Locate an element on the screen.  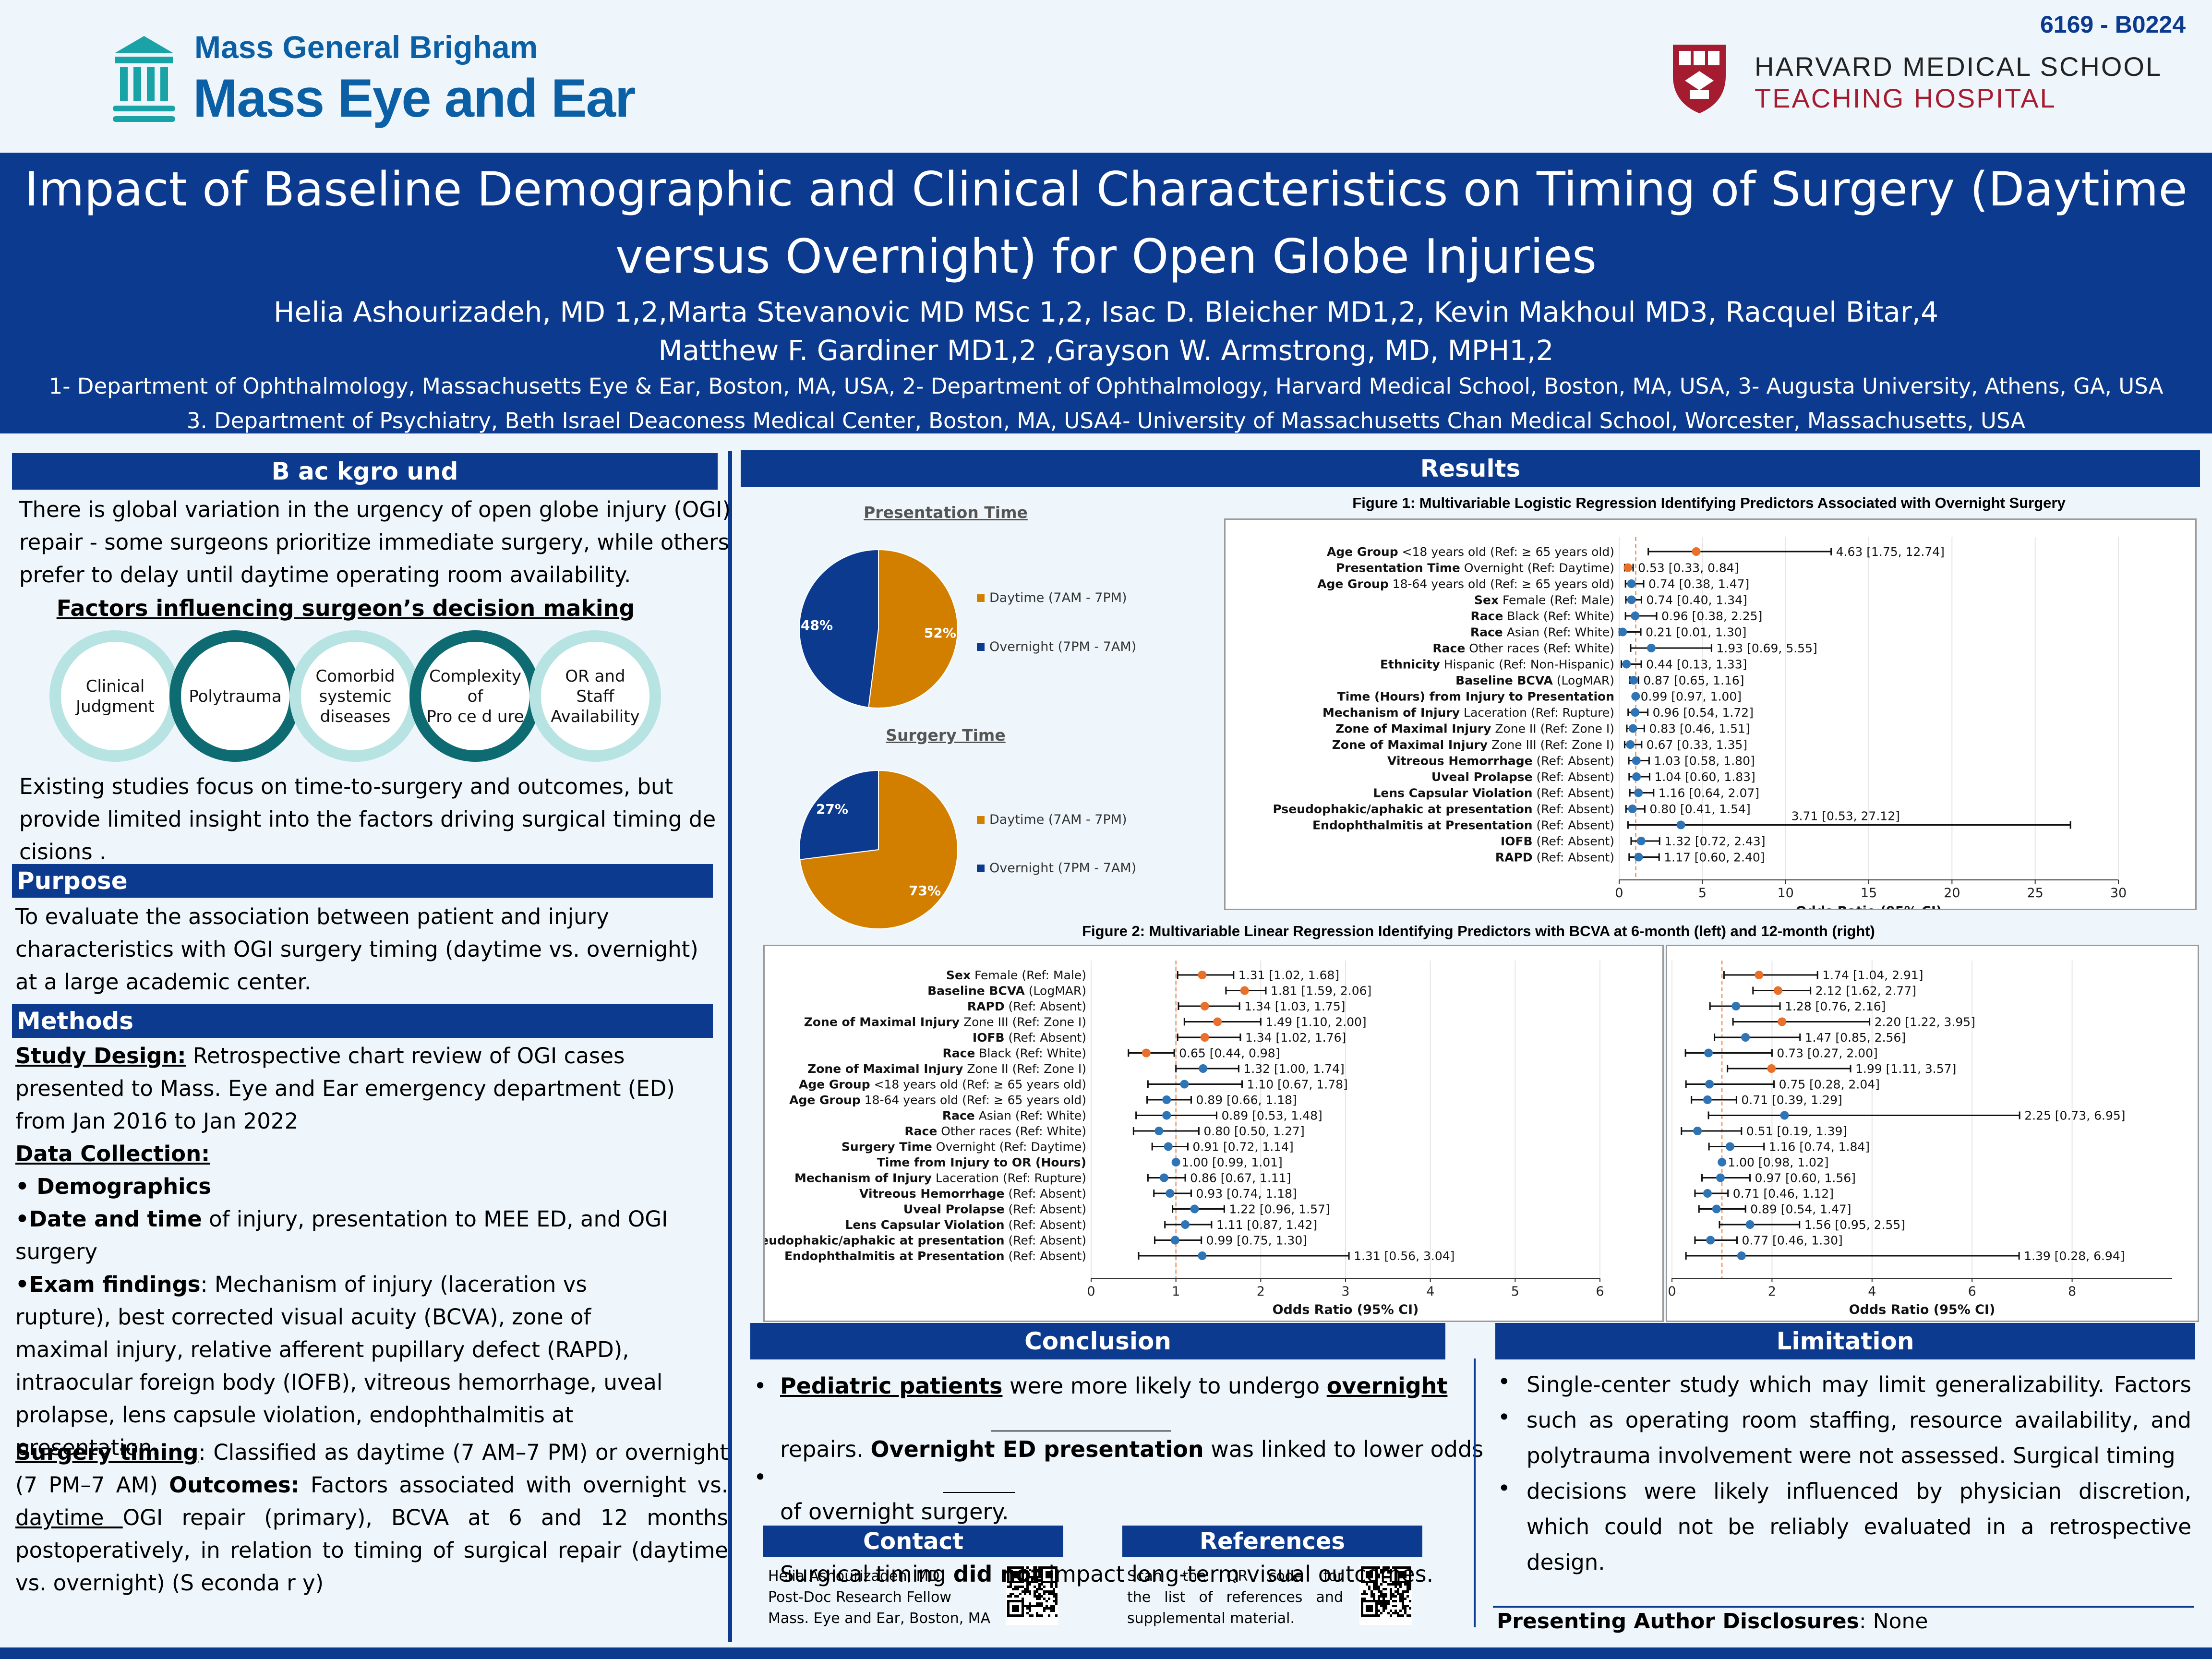
factor-label: Clinical is located at coordinates (115, 686).